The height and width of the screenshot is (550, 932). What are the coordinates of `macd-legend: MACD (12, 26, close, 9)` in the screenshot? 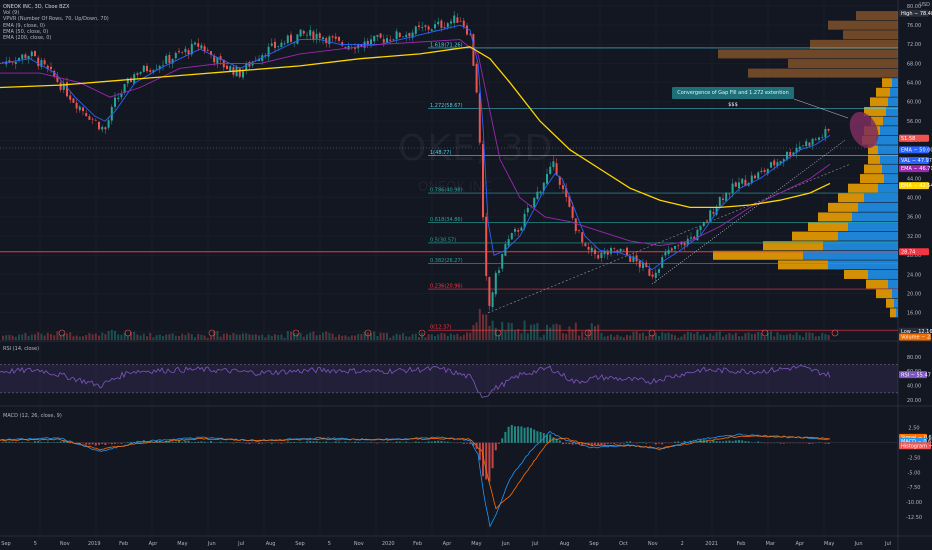 It's located at (32, 416).